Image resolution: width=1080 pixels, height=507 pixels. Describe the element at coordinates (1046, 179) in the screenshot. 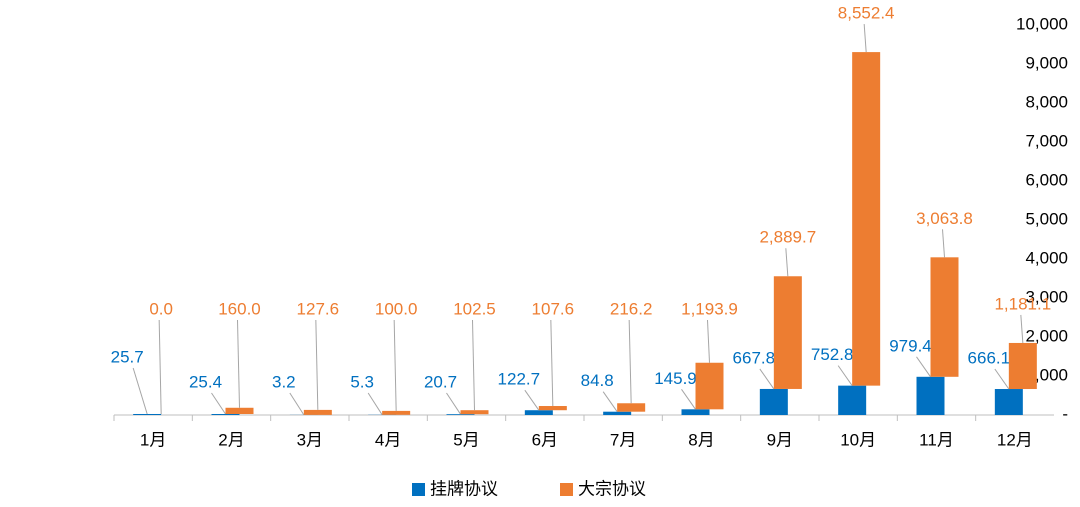

I see `y-tick-label: 6,000` at that location.